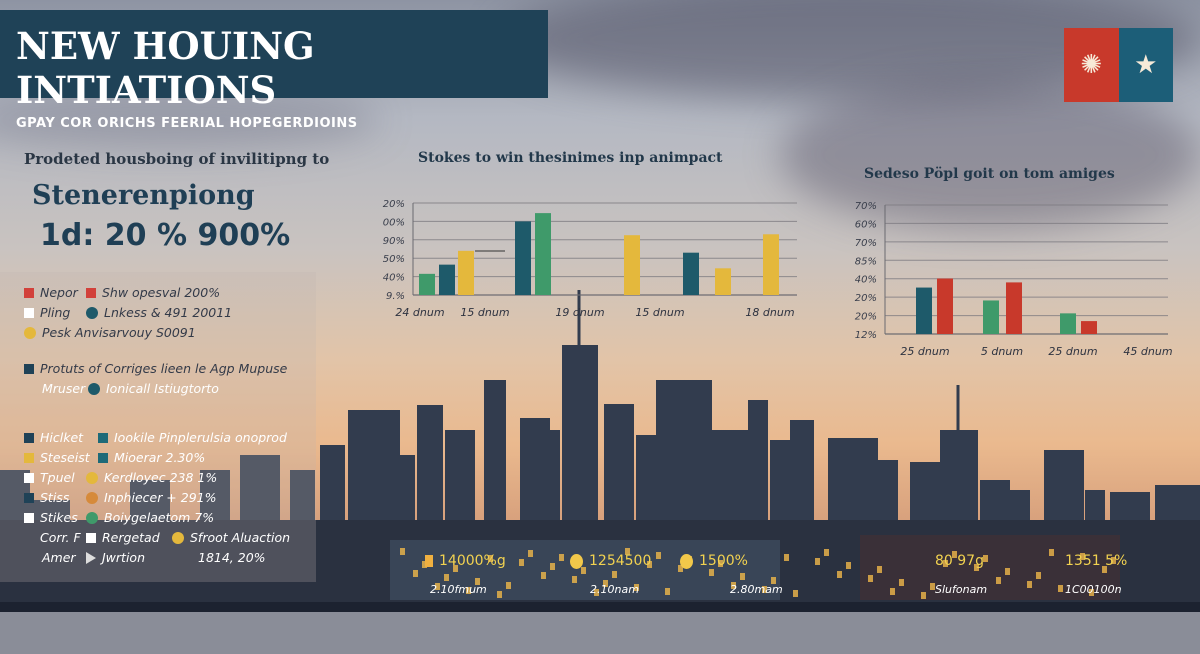  What do you see at coordinates (161, 477) in the screenshot?
I see `legend-label: Kerdloyec 238 1%` at bounding box center [161, 477].